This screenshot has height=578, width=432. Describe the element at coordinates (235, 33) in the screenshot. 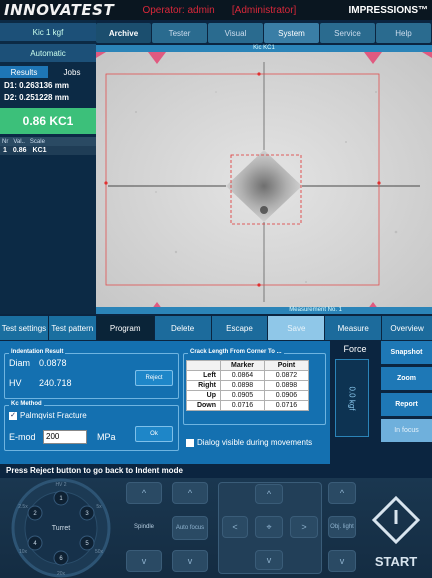

I see `tab-visual: Visual` at that location.